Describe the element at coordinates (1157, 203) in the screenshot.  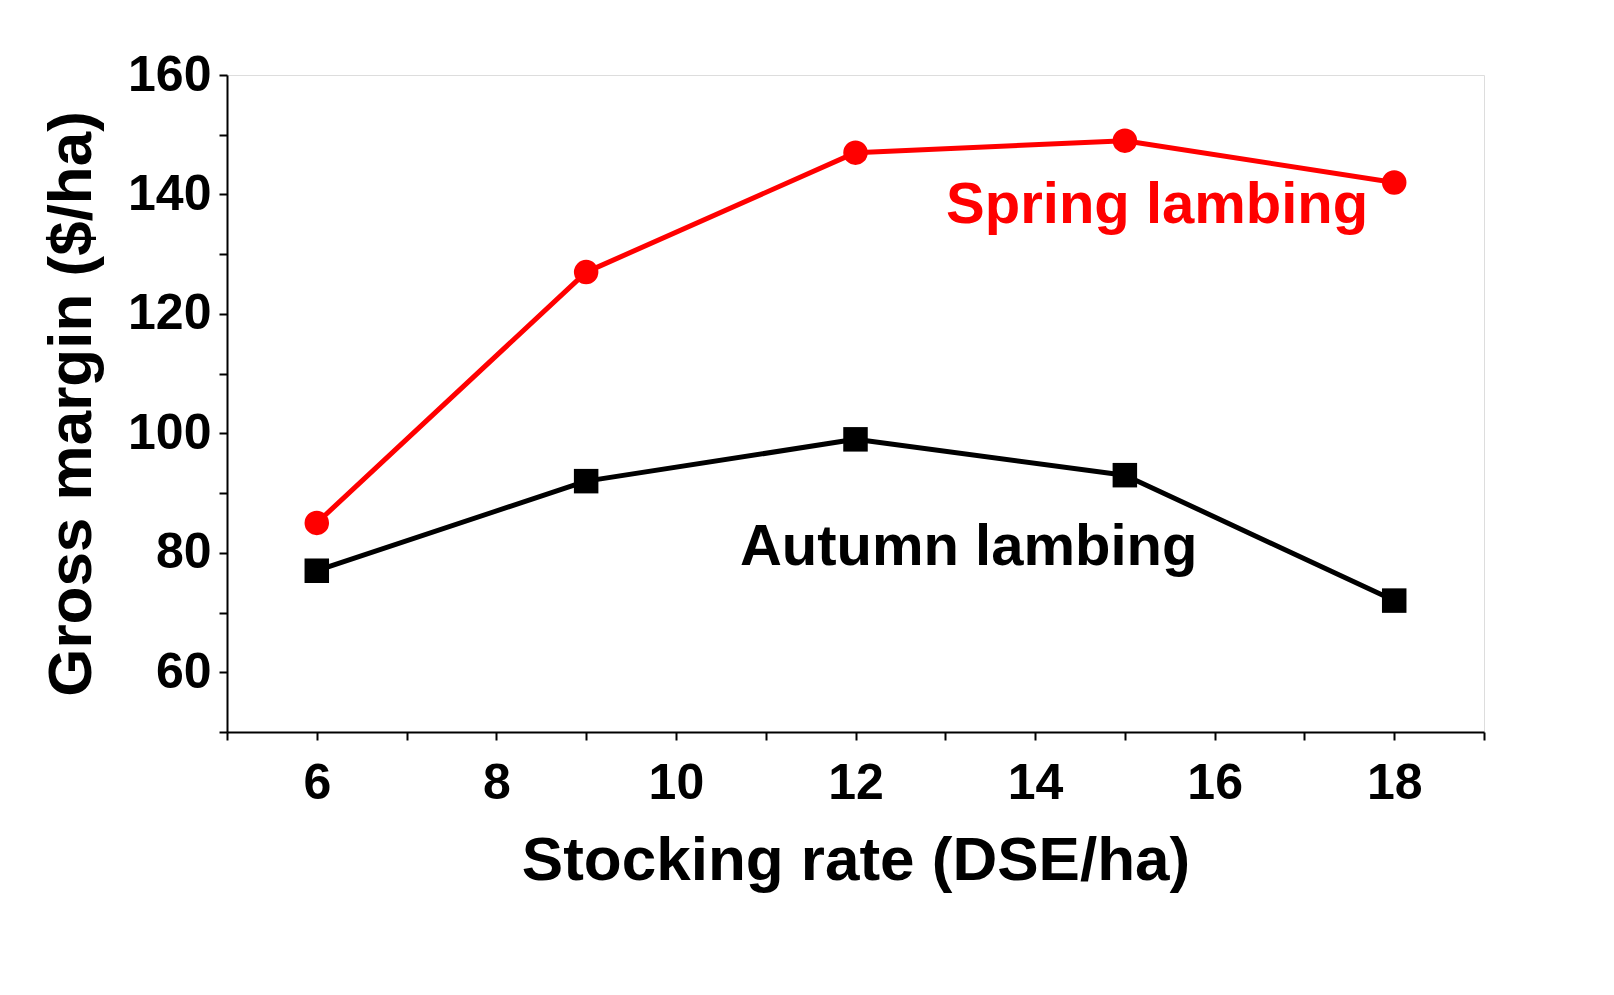
I see `series-label: Spring lambing` at that location.